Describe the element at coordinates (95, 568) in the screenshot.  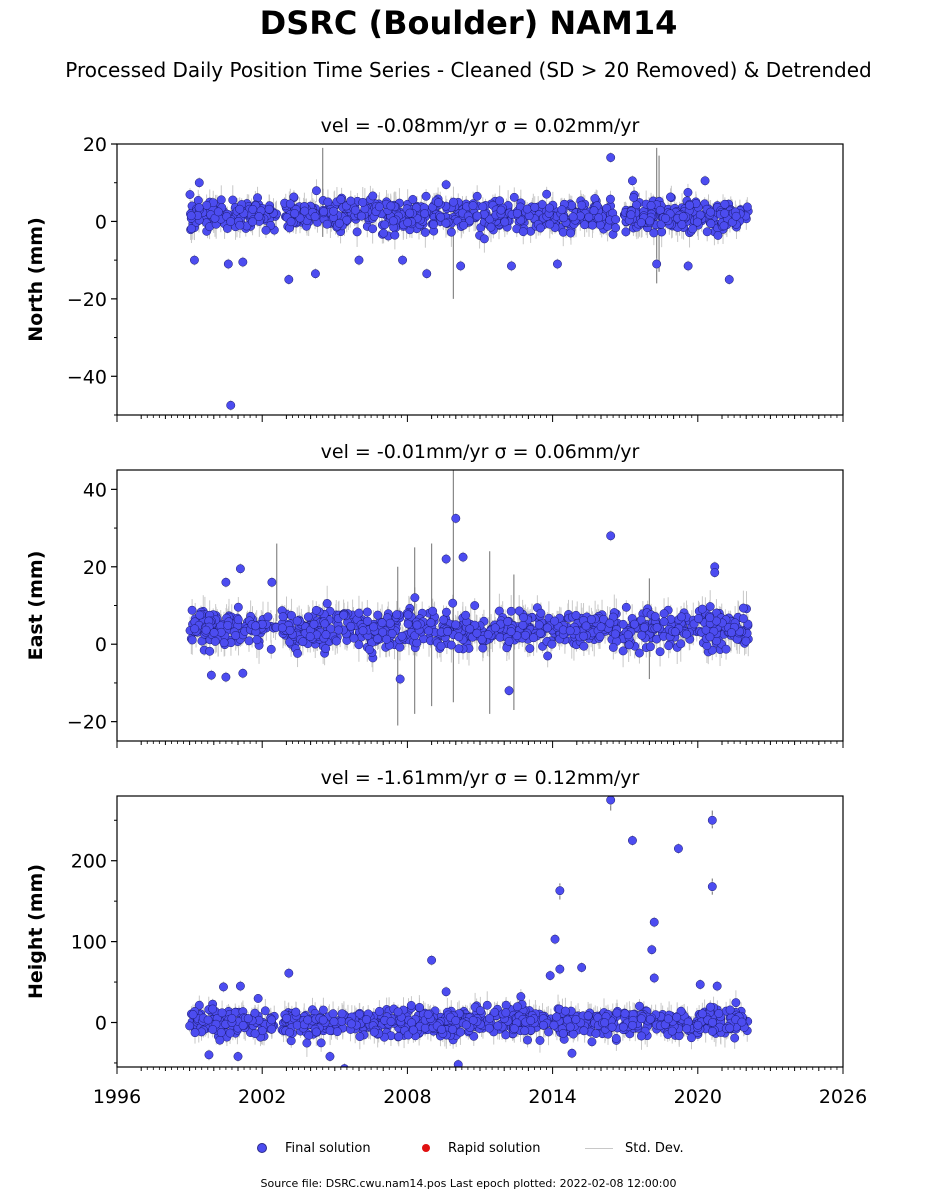
I see `y-tick-label: 20` at that location.